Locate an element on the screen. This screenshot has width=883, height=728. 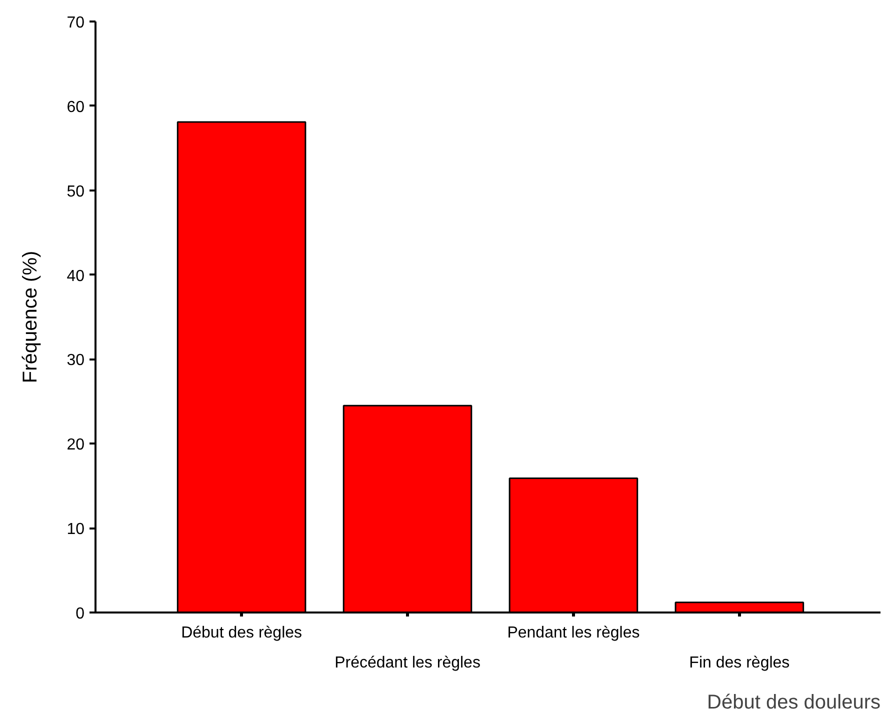
x-axis-title: Début des douleurs is located at coordinates (794, 703).